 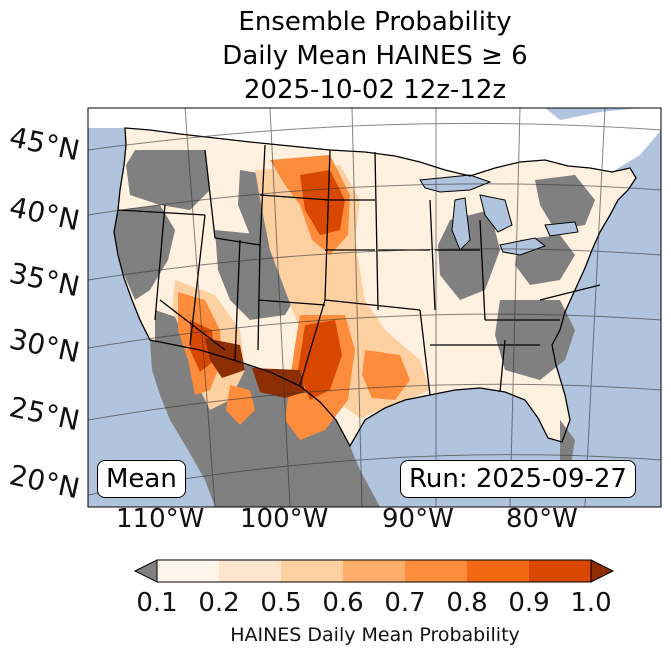 What do you see at coordinates (499, 215) in the screenshot?
I see `great-lakes` at bounding box center [499, 215].